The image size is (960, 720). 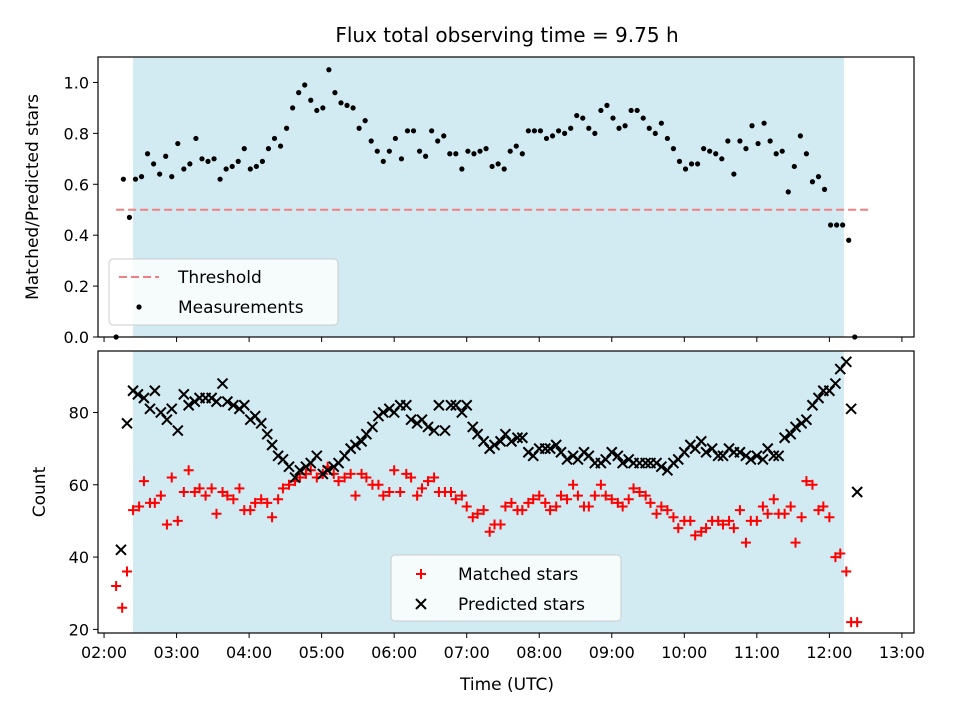 I want to click on y-tick-label: 1.0, so click(x=76, y=82).